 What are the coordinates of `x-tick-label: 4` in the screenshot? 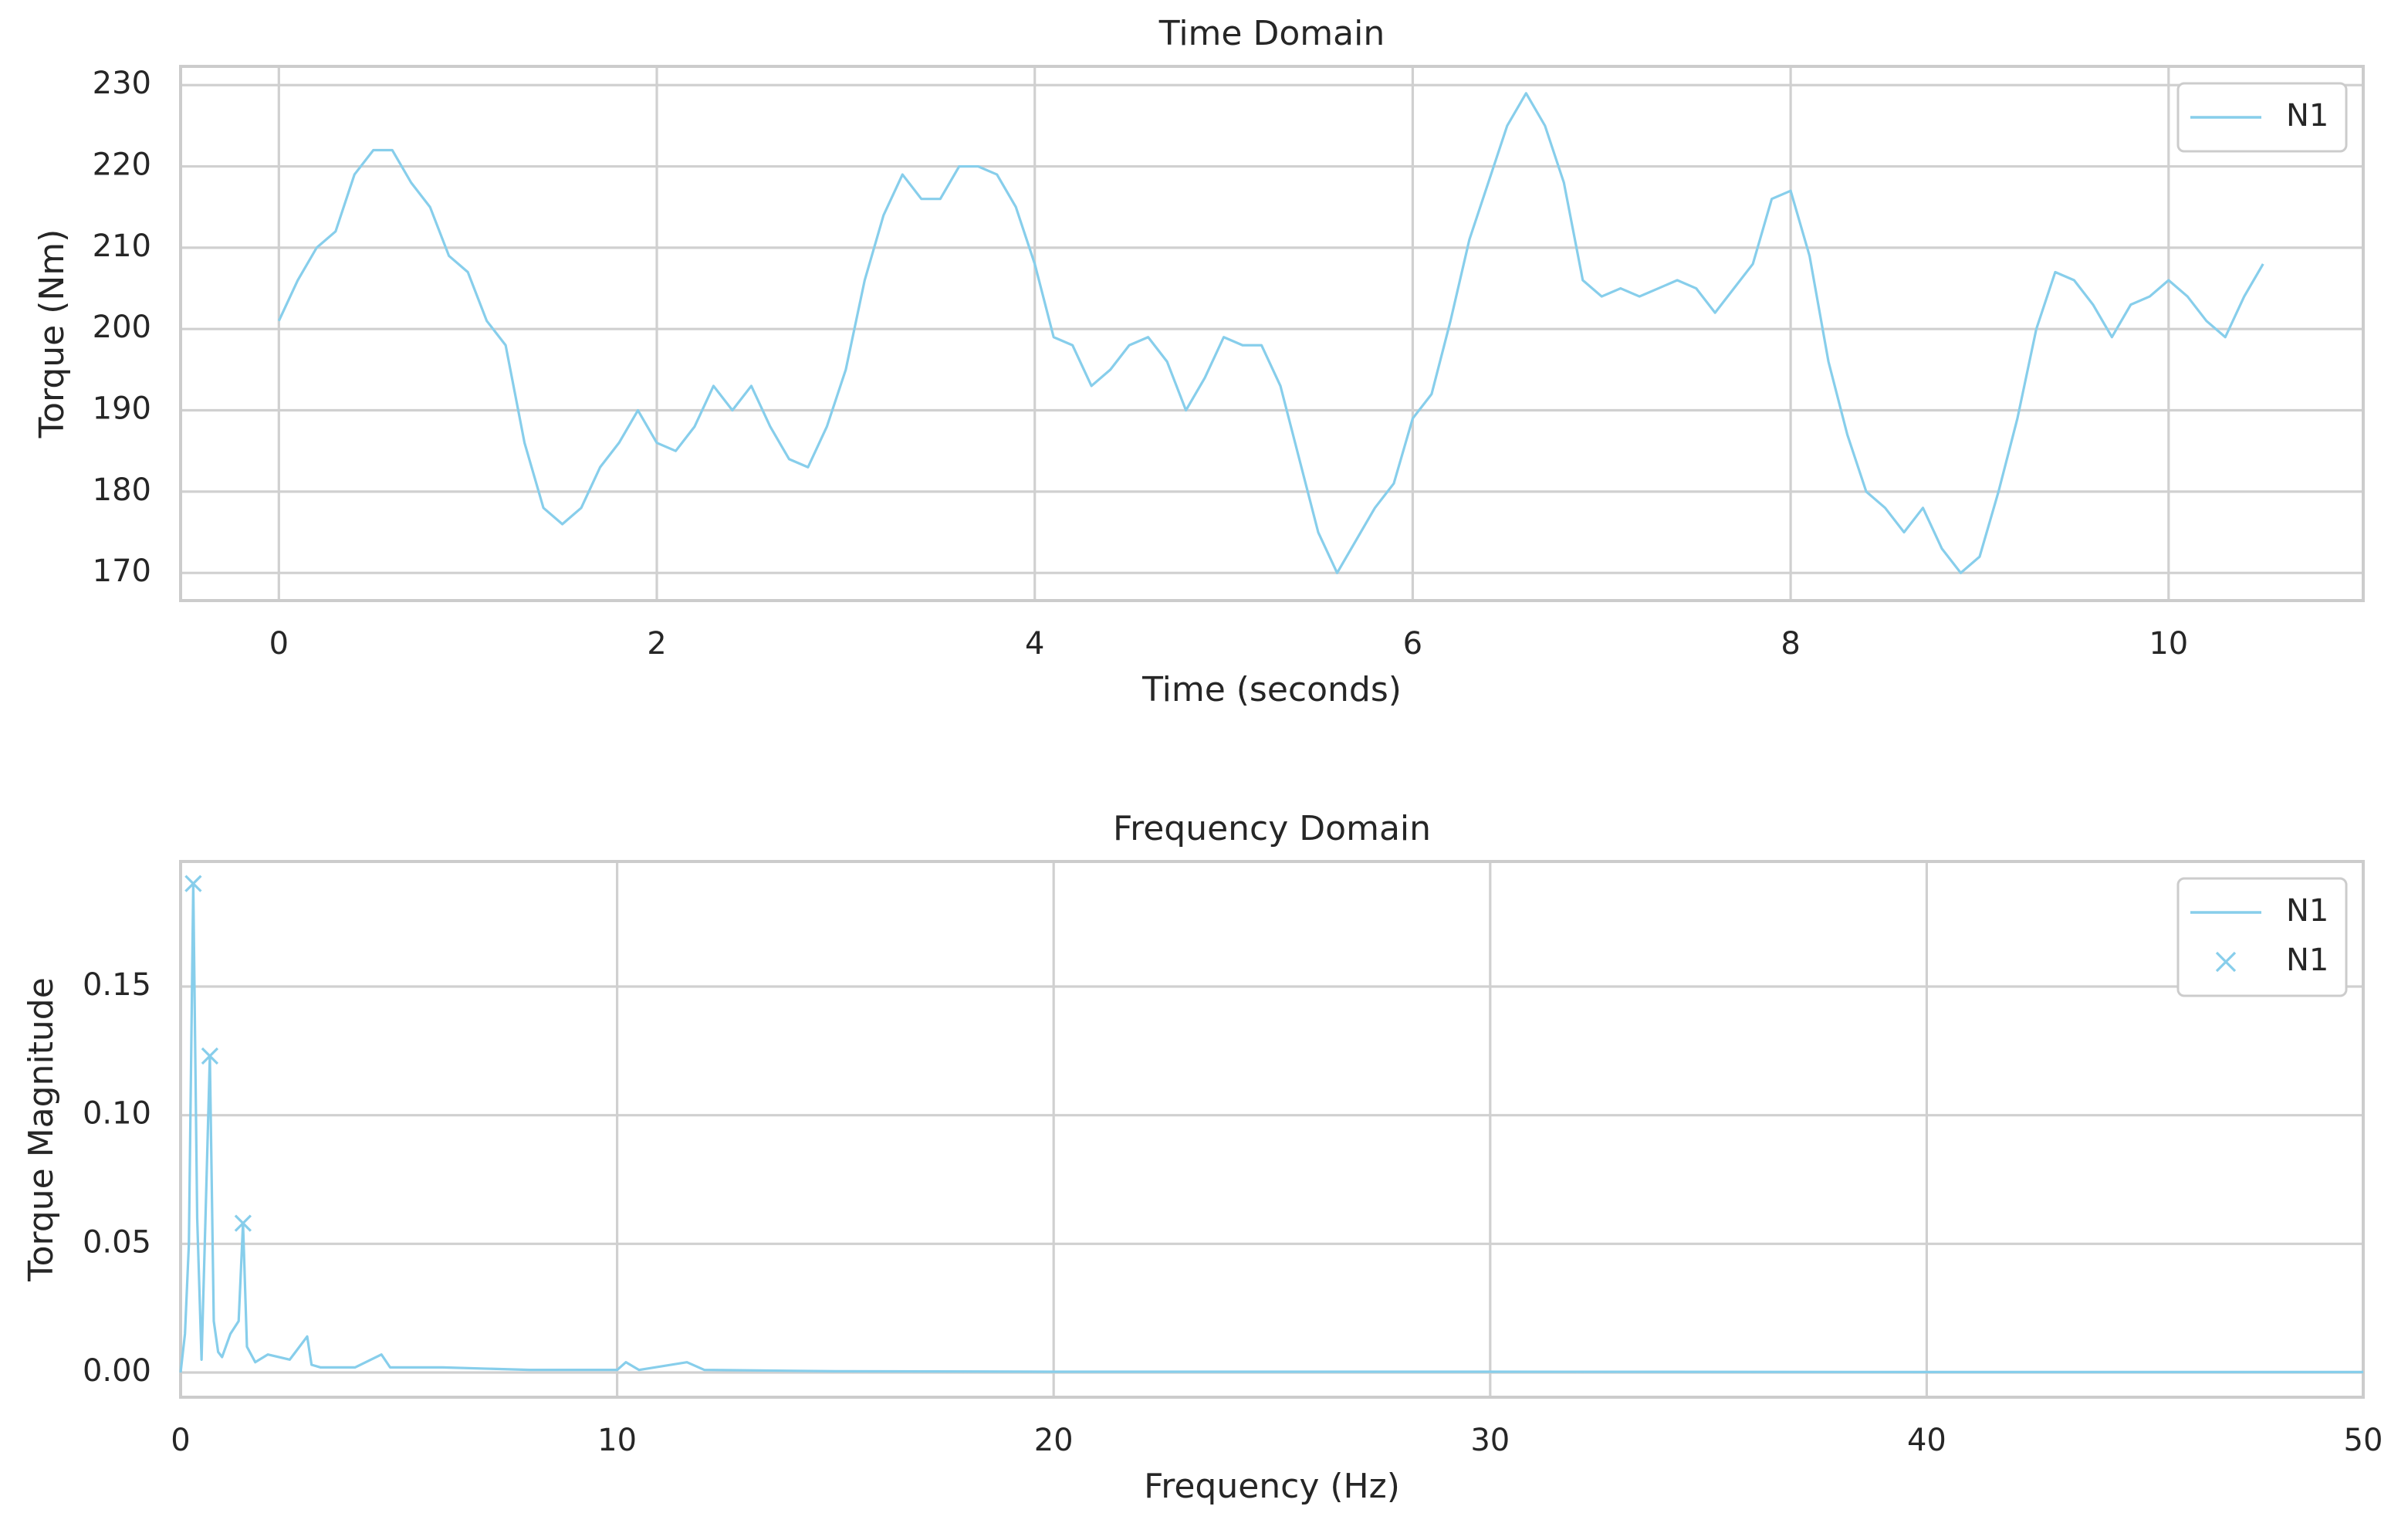 It's located at (1035, 644).